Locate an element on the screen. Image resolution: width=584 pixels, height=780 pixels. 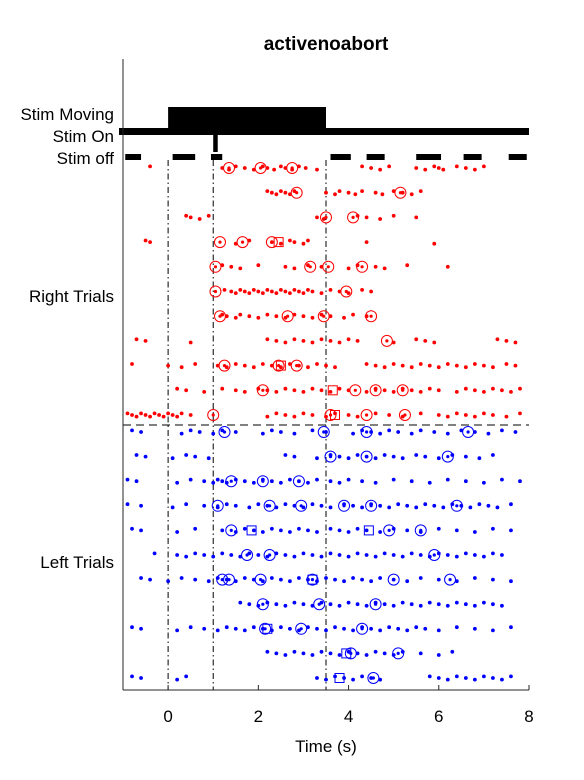
x-tick-label: 8 is located at coordinates (528, 716).